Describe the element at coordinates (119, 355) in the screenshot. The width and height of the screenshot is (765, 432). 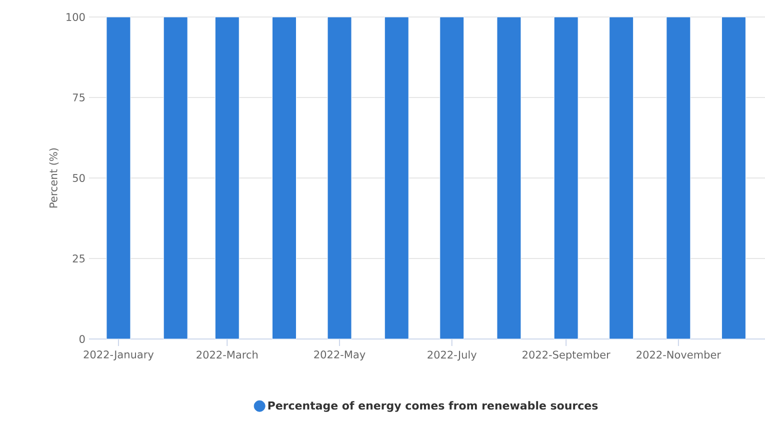
I see `x-tick-label: 2022-January` at that location.